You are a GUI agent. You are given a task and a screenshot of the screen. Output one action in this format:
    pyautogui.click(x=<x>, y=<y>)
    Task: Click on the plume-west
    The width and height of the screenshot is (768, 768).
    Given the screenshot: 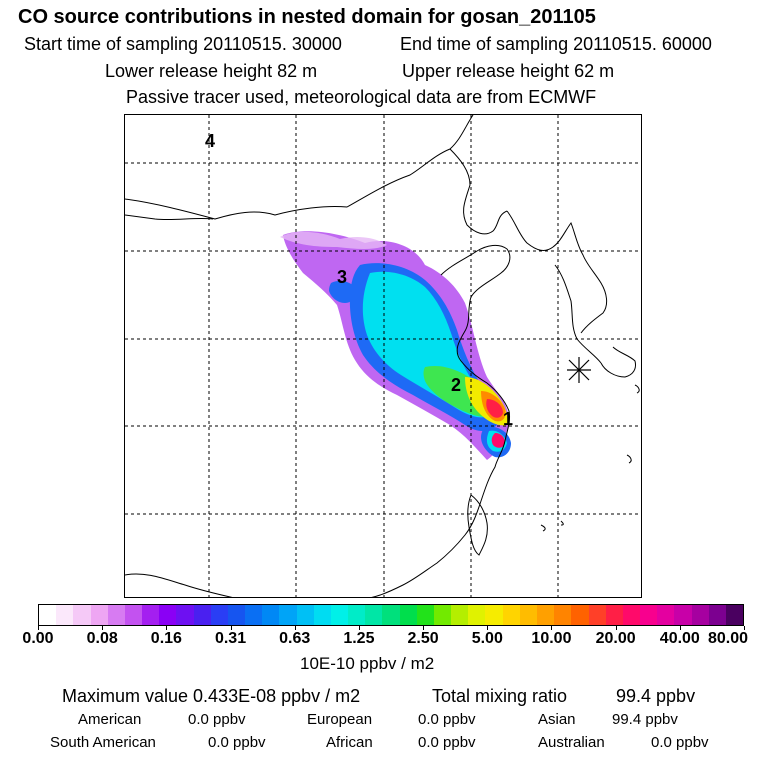 What is the action you would take?
    pyautogui.click(x=342, y=291)
    